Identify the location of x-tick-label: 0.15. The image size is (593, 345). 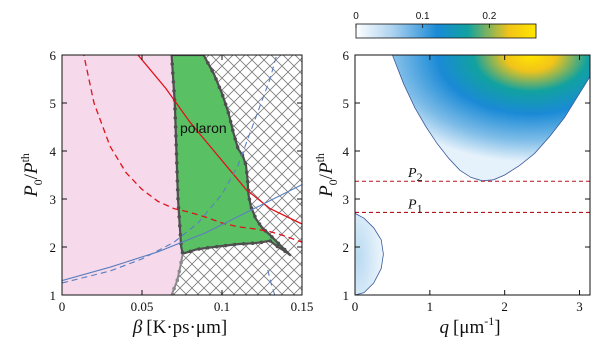
(302, 306).